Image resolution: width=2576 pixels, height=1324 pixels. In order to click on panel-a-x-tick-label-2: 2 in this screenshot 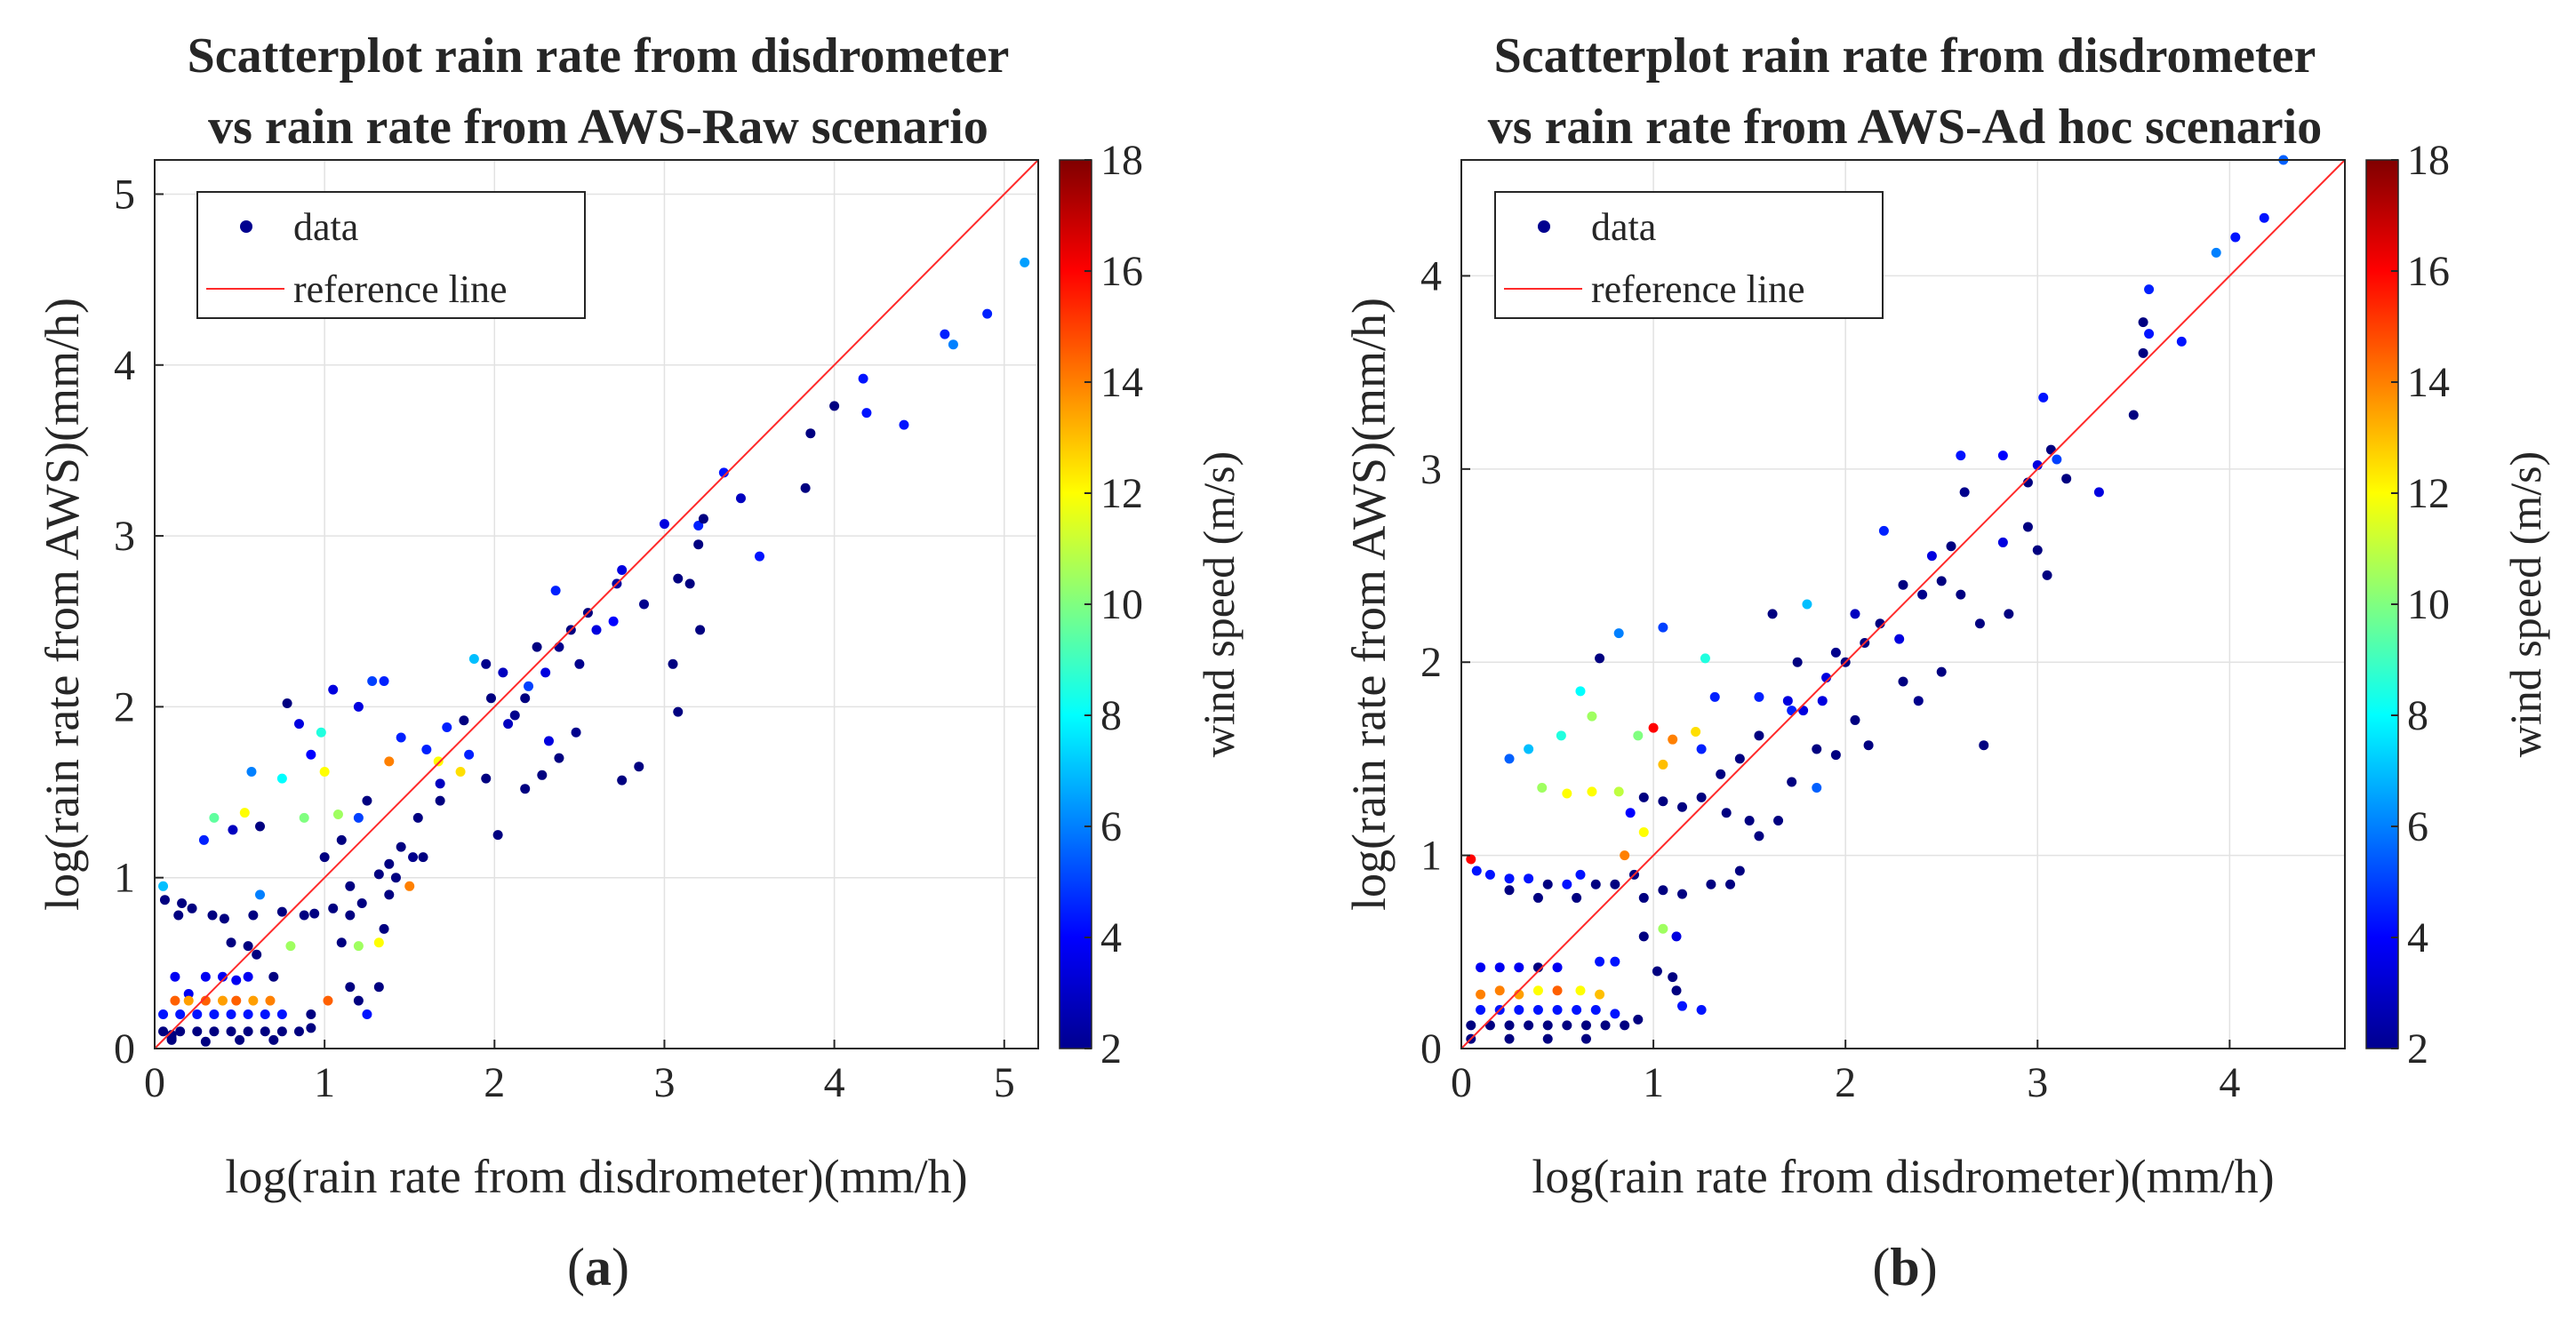, I will do `click(494, 1082)`.